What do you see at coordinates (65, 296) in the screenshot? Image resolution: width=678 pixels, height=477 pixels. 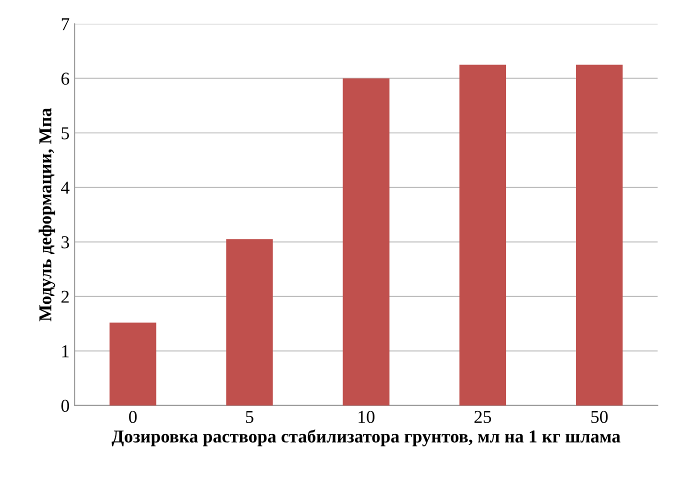 I see `y-tick-label: 2` at bounding box center [65, 296].